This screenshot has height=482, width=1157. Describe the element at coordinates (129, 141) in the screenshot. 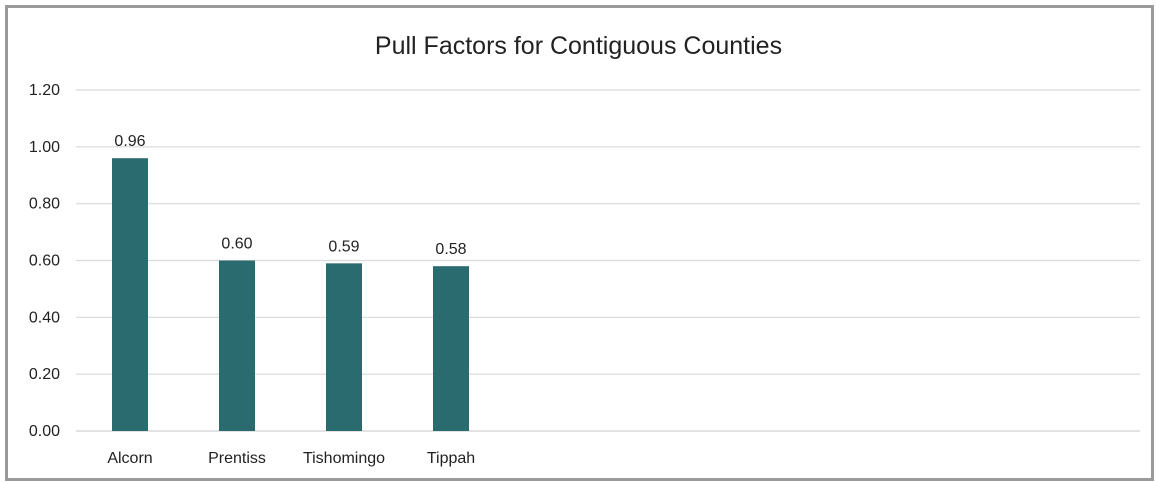

I see `data-label: 0.96` at that location.